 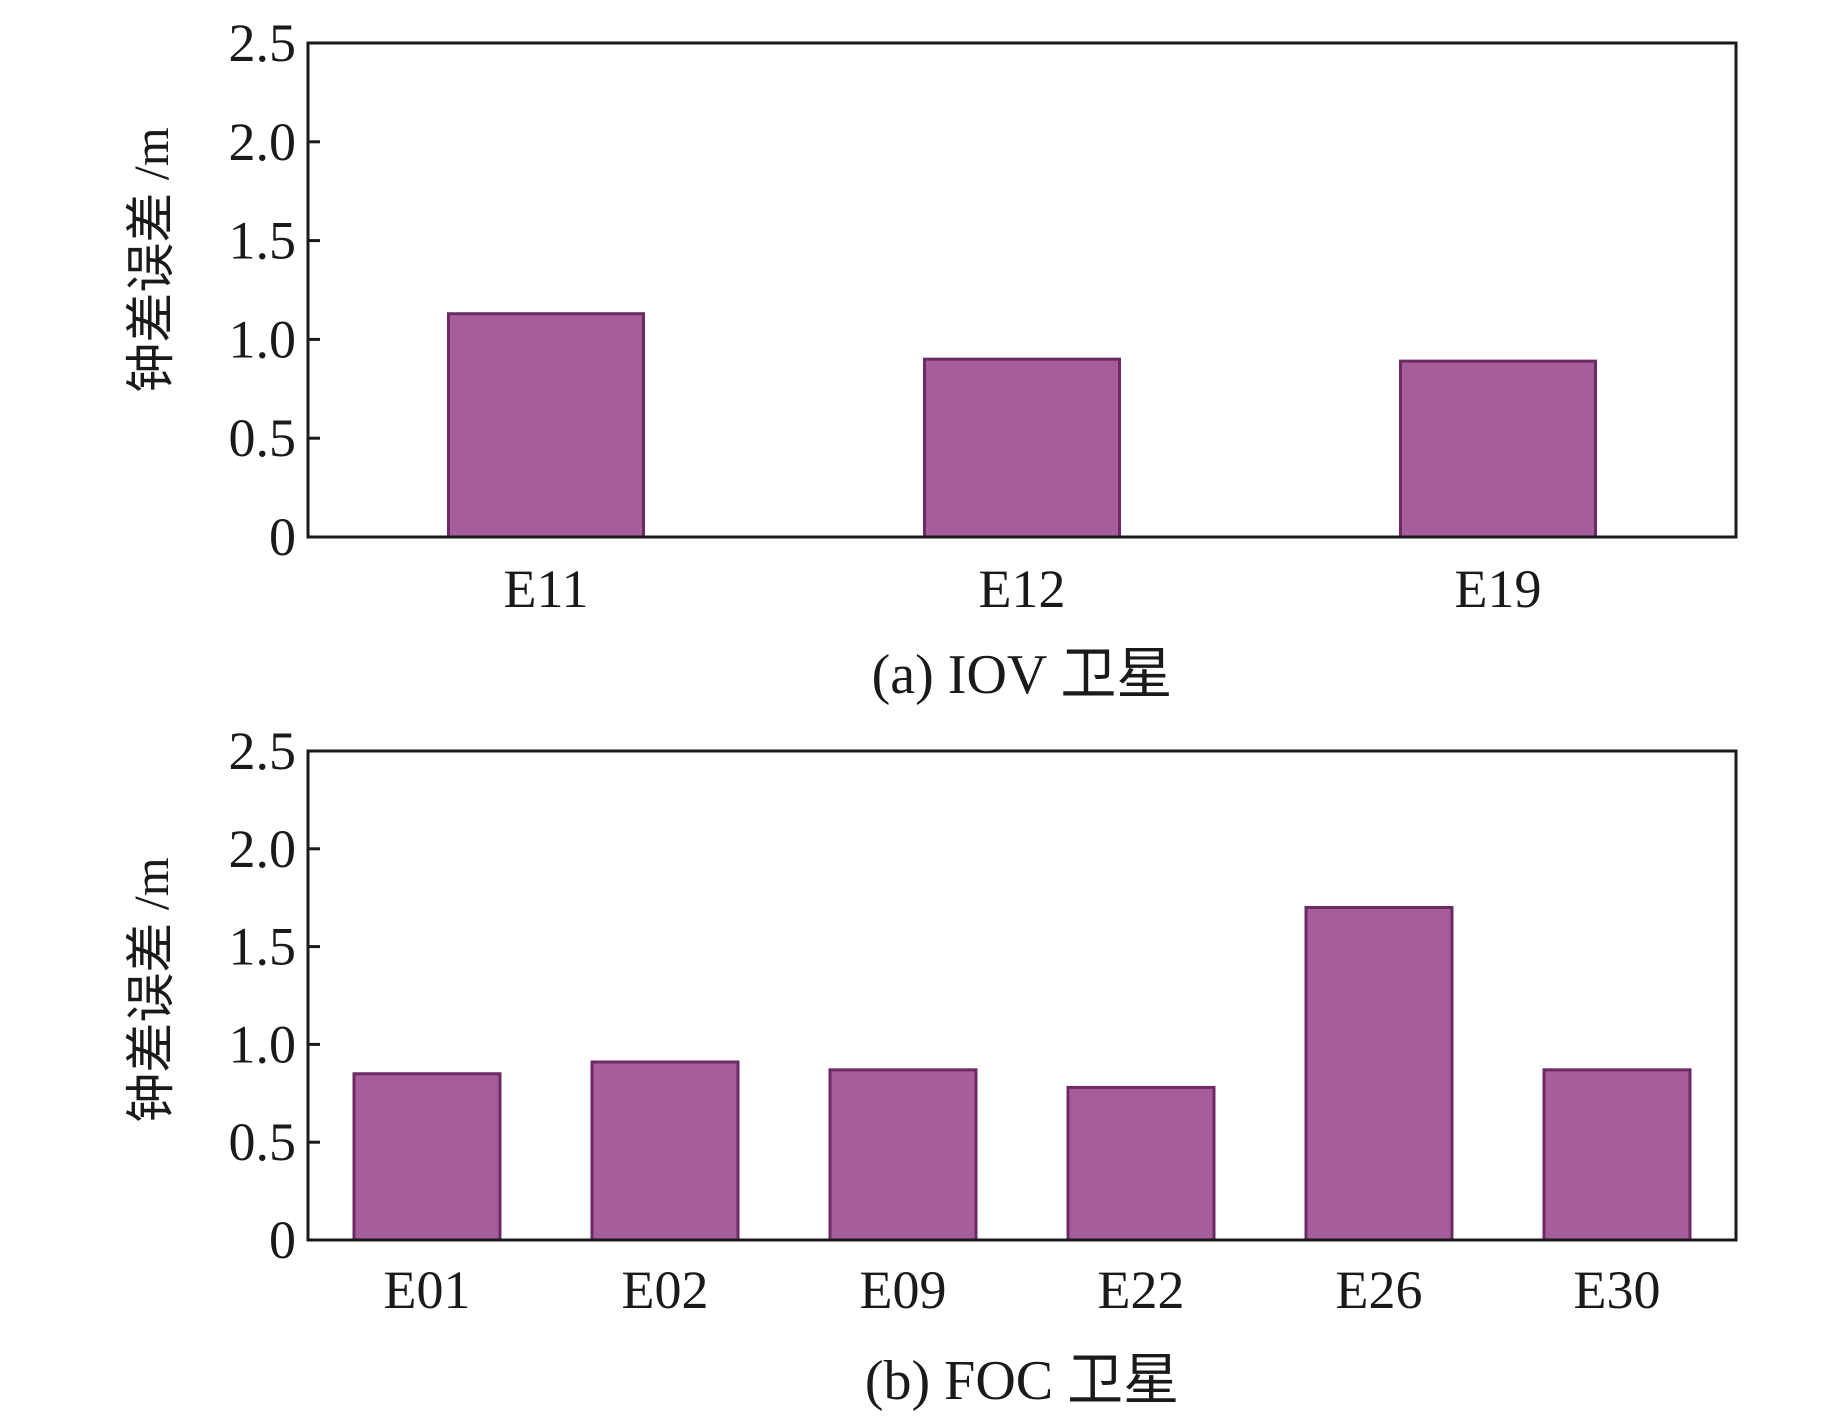 What do you see at coordinates (903, 1290) in the screenshot?
I see `x-tick-label: E09` at bounding box center [903, 1290].